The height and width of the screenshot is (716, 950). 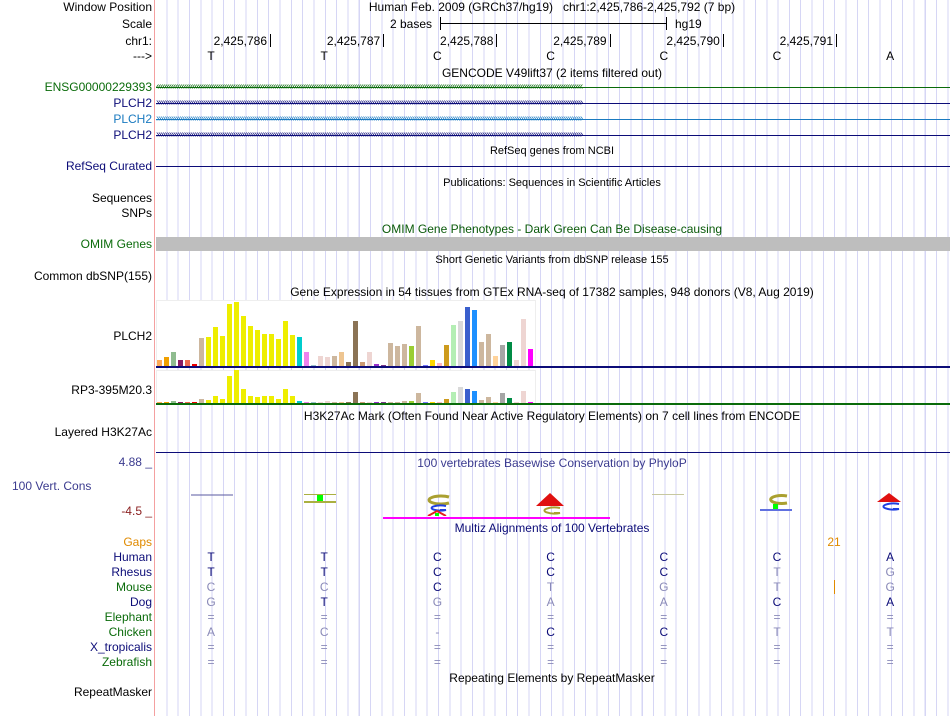 What do you see at coordinates (306, 402) in the screenshot?
I see `gtex-bar-rp3-395m20.3-21` at bounding box center [306, 402].